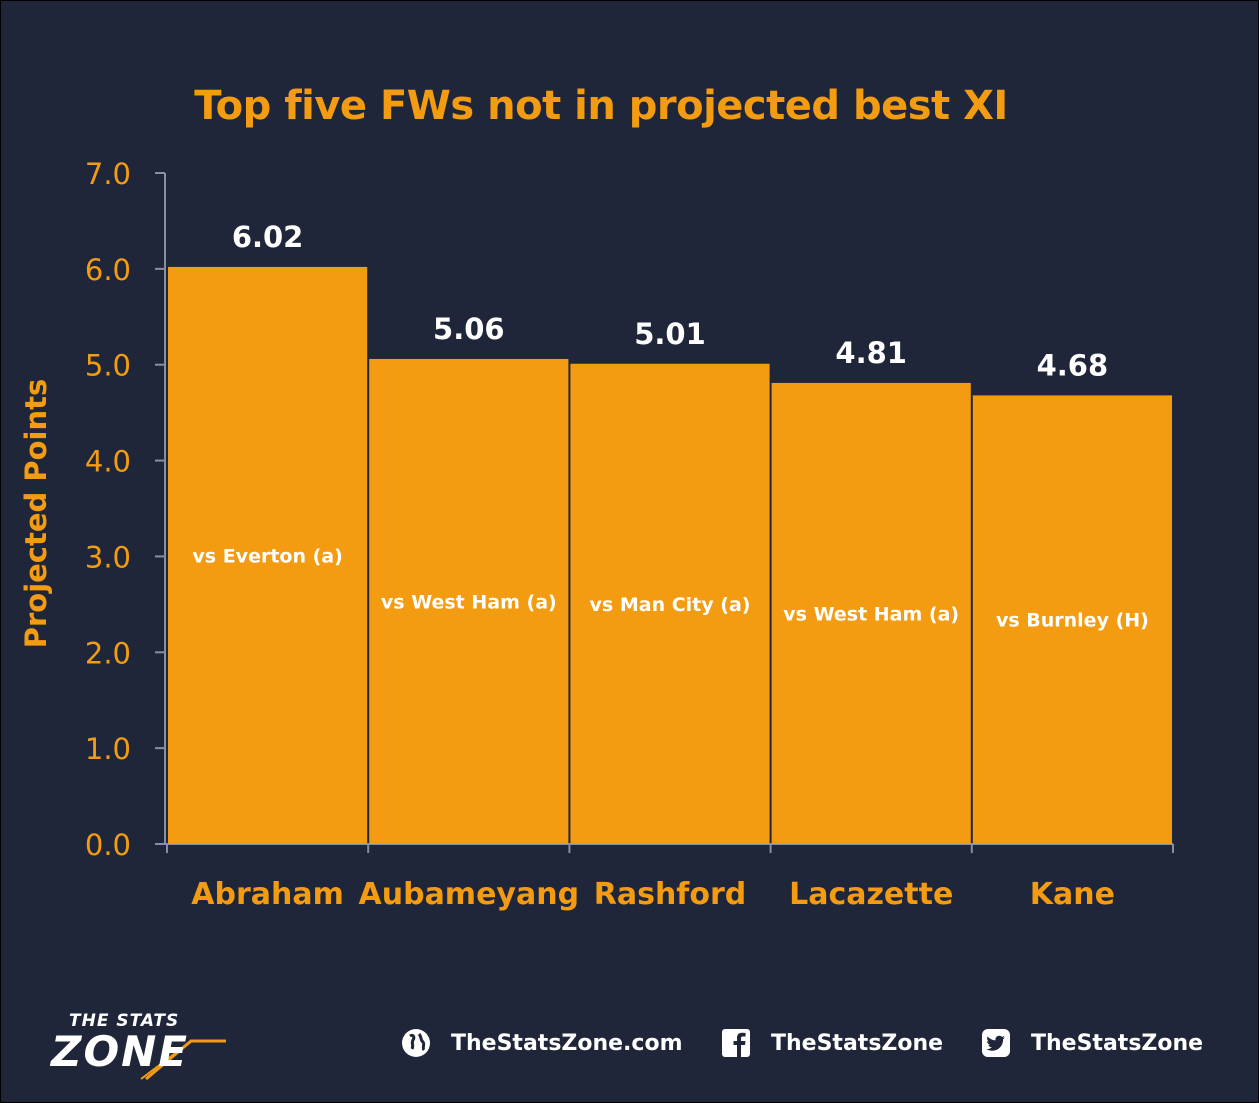 This screenshot has width=1259, height=1103. Describe the element at coordinates (469, 329) in the screenshot. I see `value-label: 5.06` at that location.